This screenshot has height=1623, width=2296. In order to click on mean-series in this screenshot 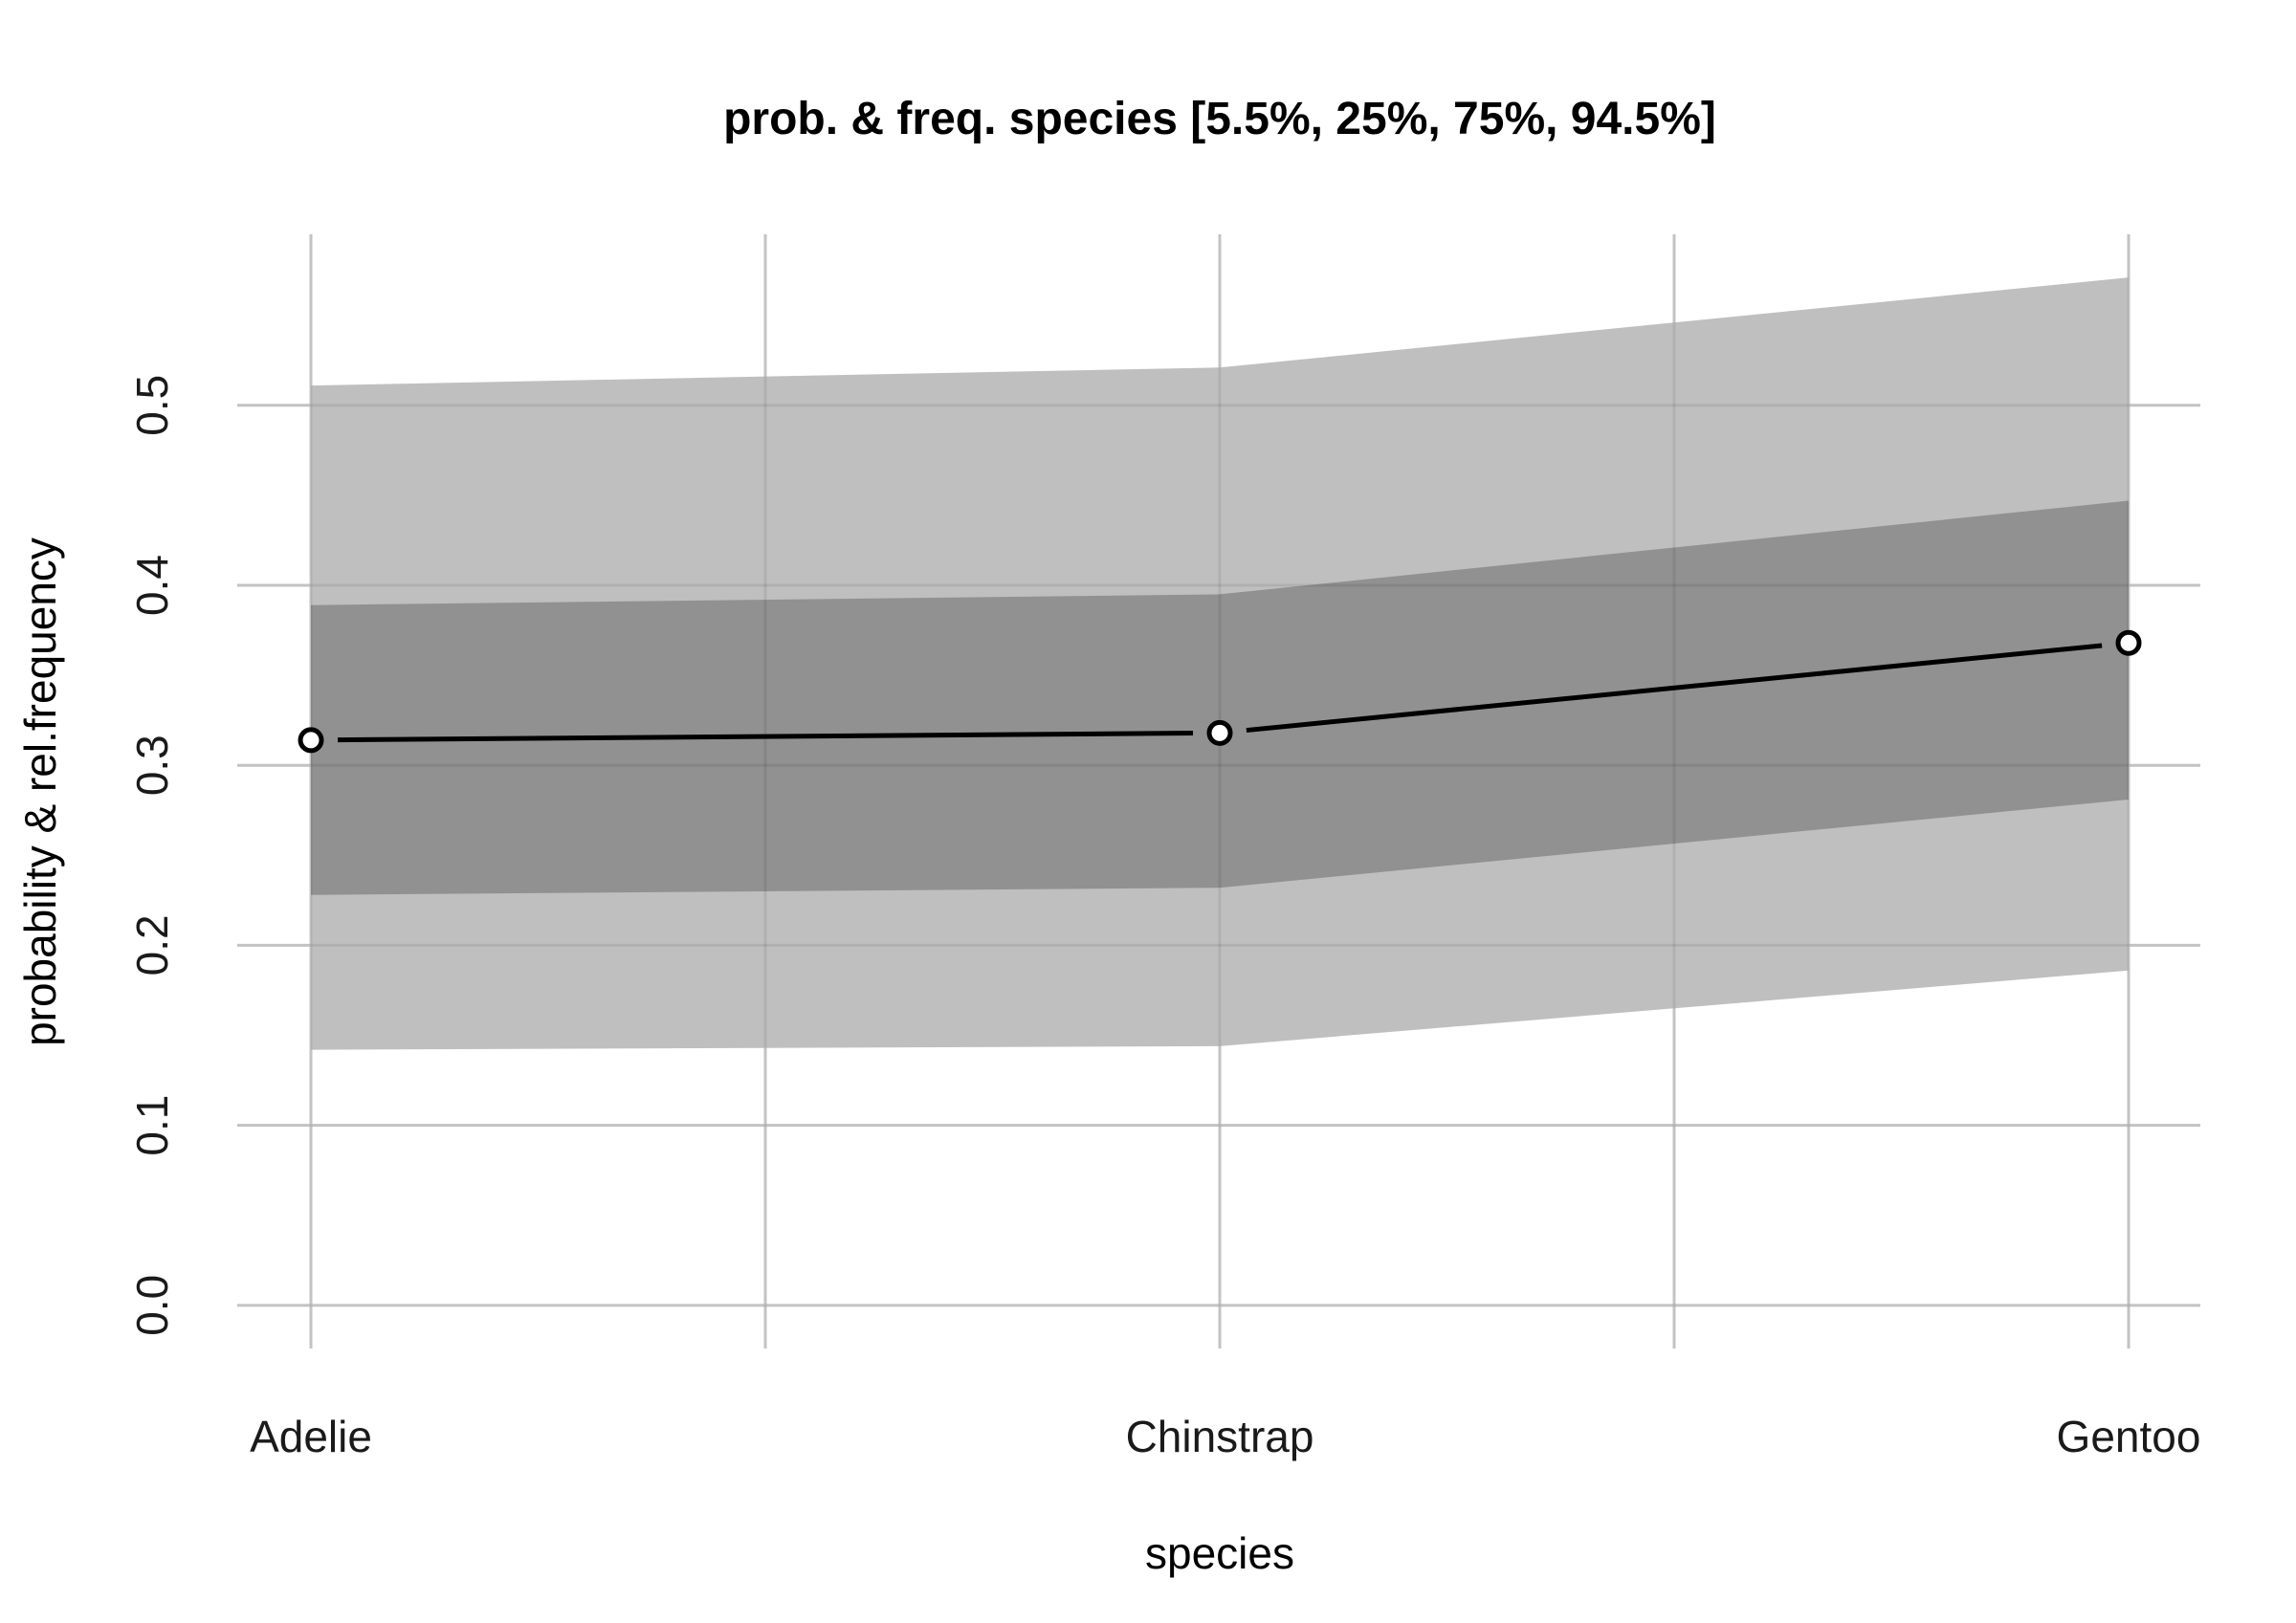, I will do `click(1220, 693)`.